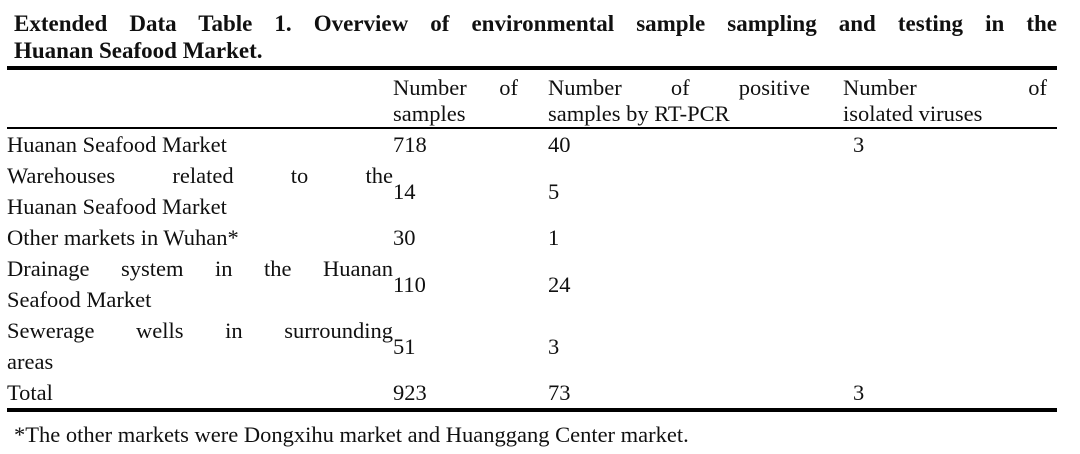  I want to click on samples-value: 30, so click(404, 237).